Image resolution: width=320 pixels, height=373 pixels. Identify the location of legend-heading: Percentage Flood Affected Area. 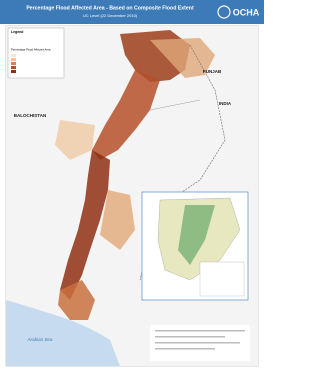
(31, 50).